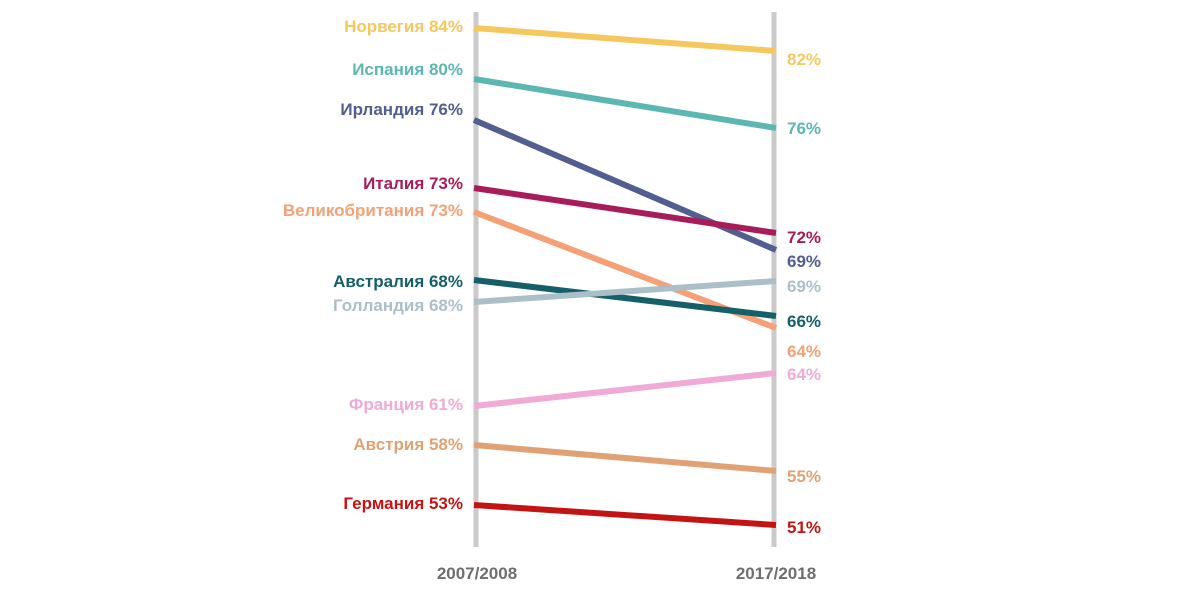 The image size is (1200, 600). What do you see at coordinates (477, 573) in the screenshot?
I see `x-axis-label-2007-2008: 2007/2008` at bounding box center [477, 573].